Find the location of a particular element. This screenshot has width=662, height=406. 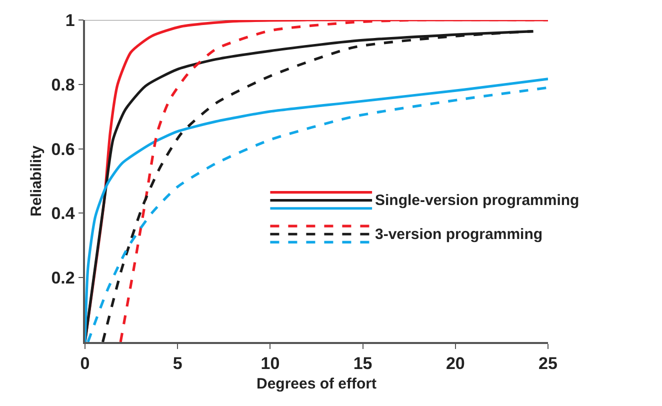

annotation: 3-version programming is located at coordinates (459, 234).